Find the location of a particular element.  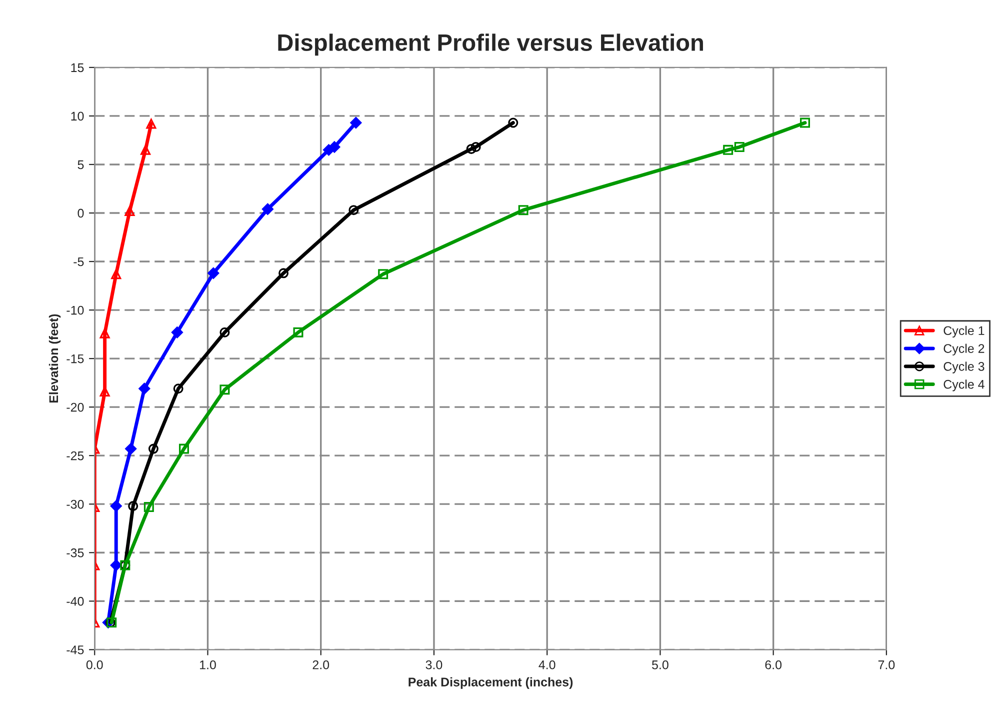

y-axis-title: Elevation (feet) is located at coordinates (54, 358).